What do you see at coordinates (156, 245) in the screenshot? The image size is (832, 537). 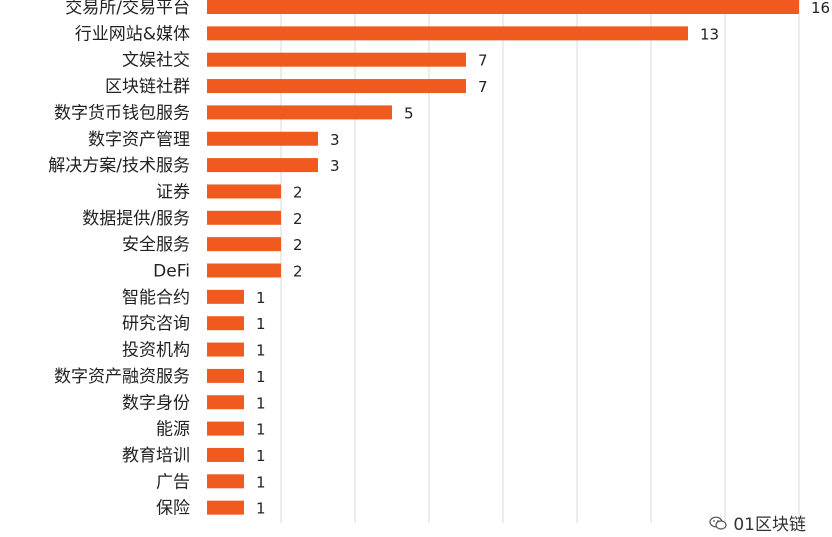 I see `category-label: 安全服务` at bounding box center [156, 245].